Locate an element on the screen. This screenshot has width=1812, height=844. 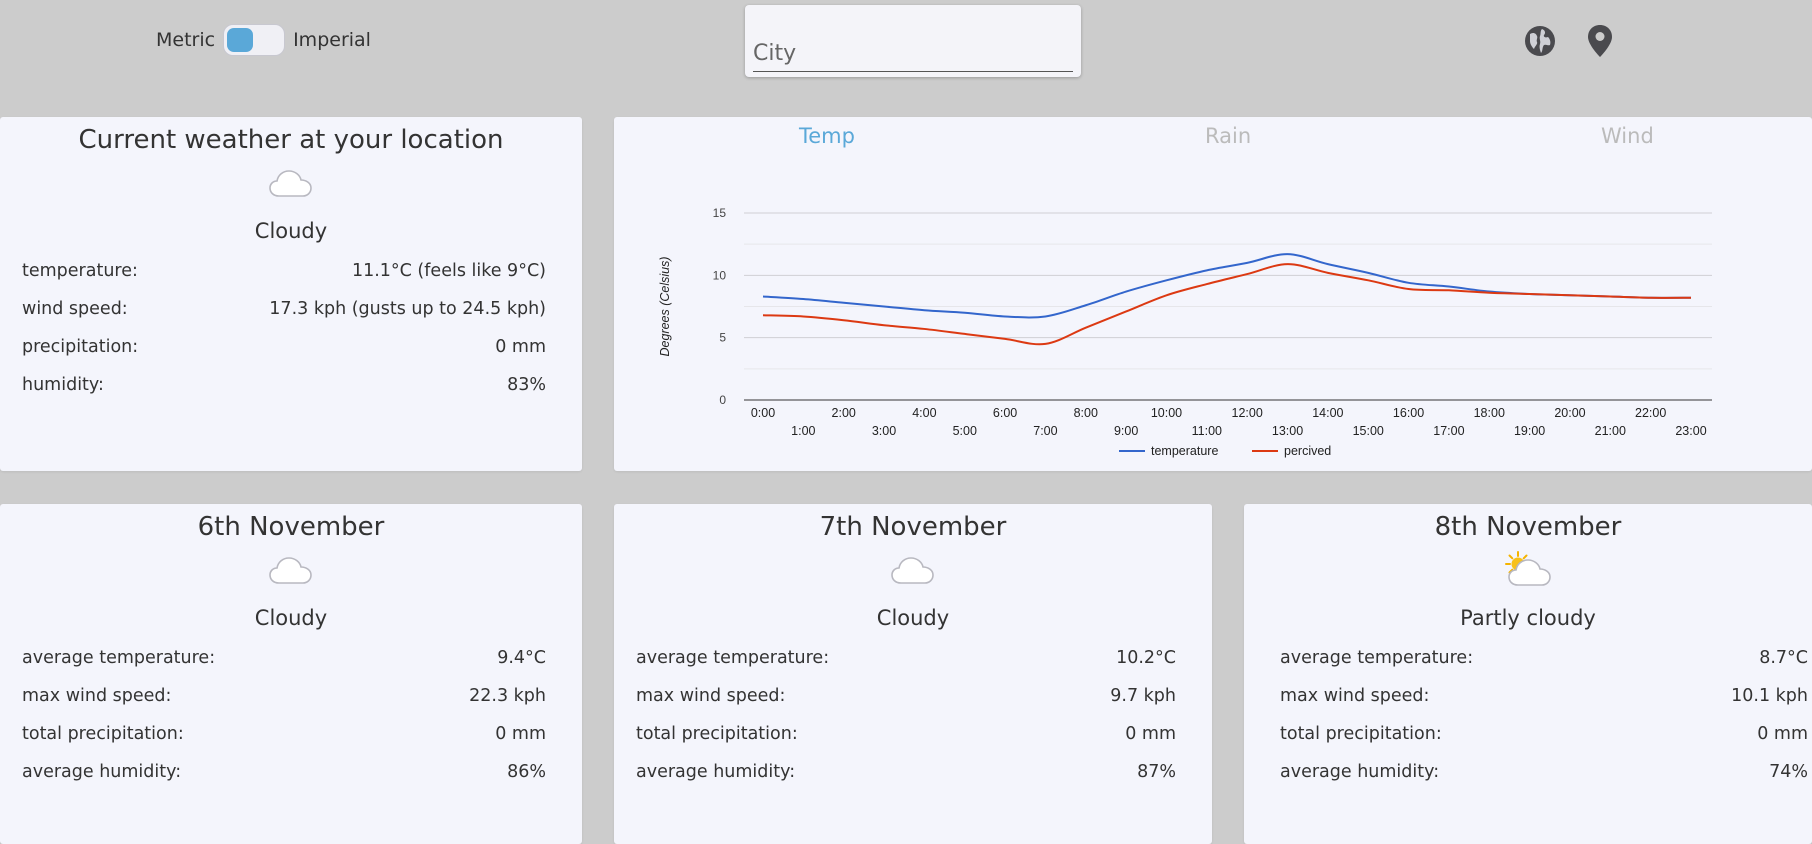
series-line-percived is located at coordinates (1227, 304).